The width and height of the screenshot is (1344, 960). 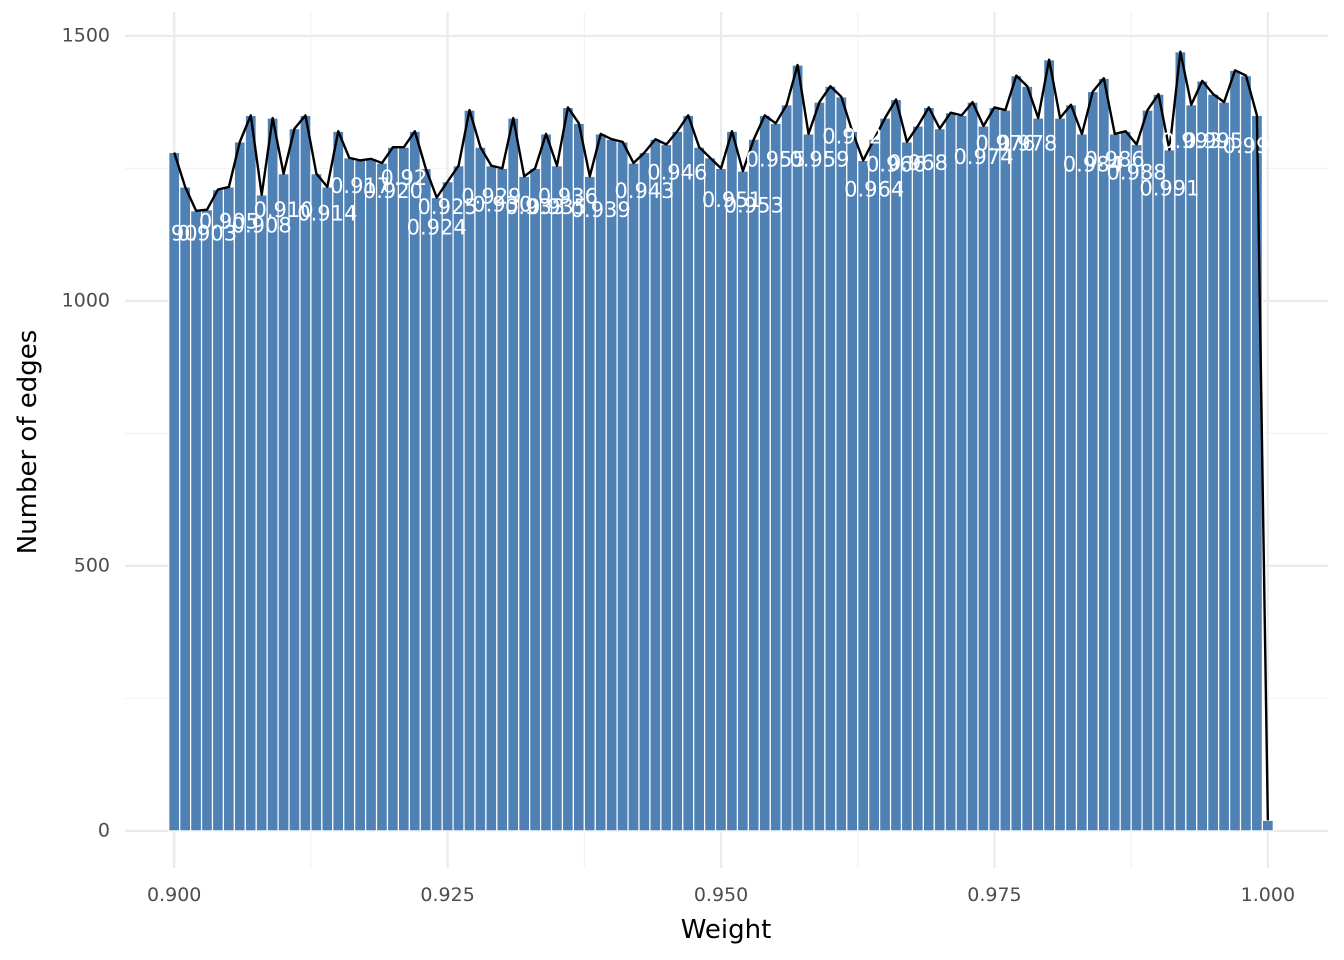 What do you see at coordinates (86, 300) in the screenshot?
I see `y-tick-label: 1000` at bounding box center [86, 300].